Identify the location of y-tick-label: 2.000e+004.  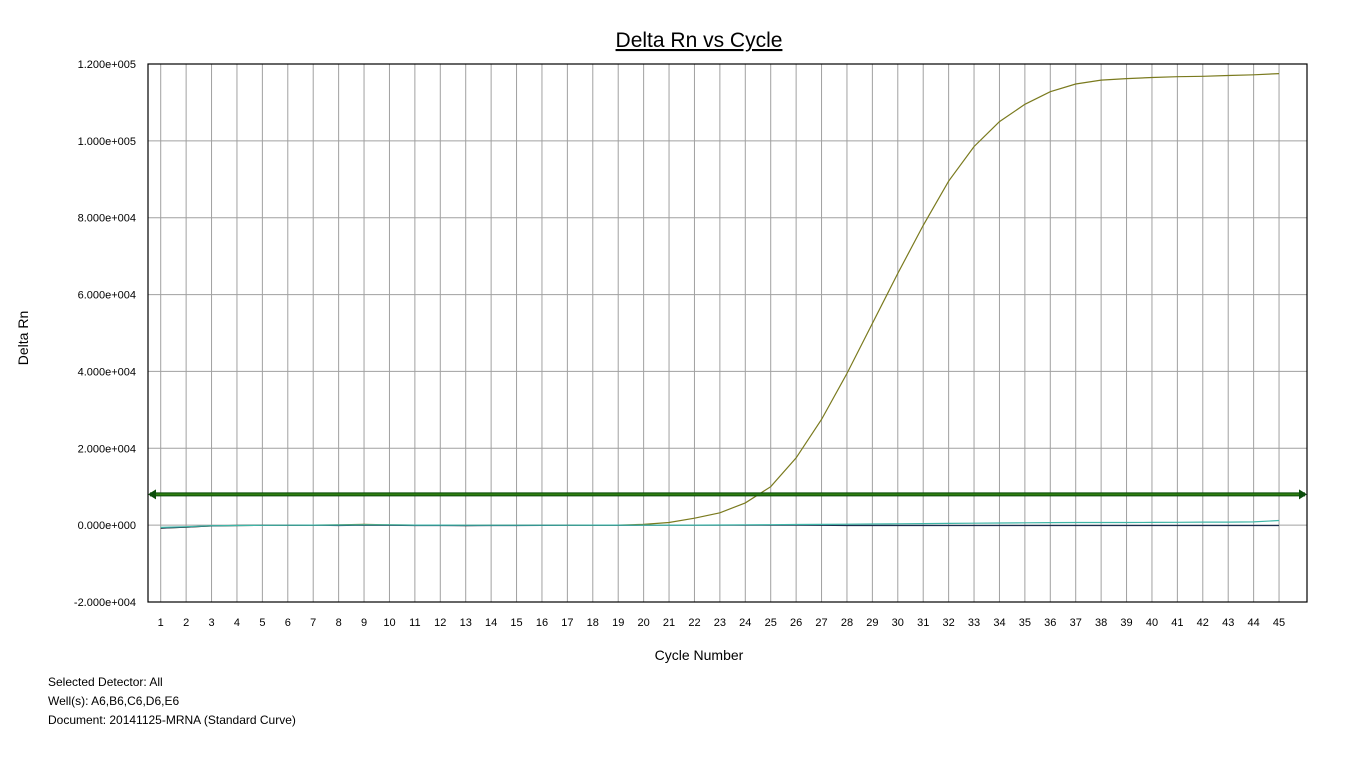
(107, 449).